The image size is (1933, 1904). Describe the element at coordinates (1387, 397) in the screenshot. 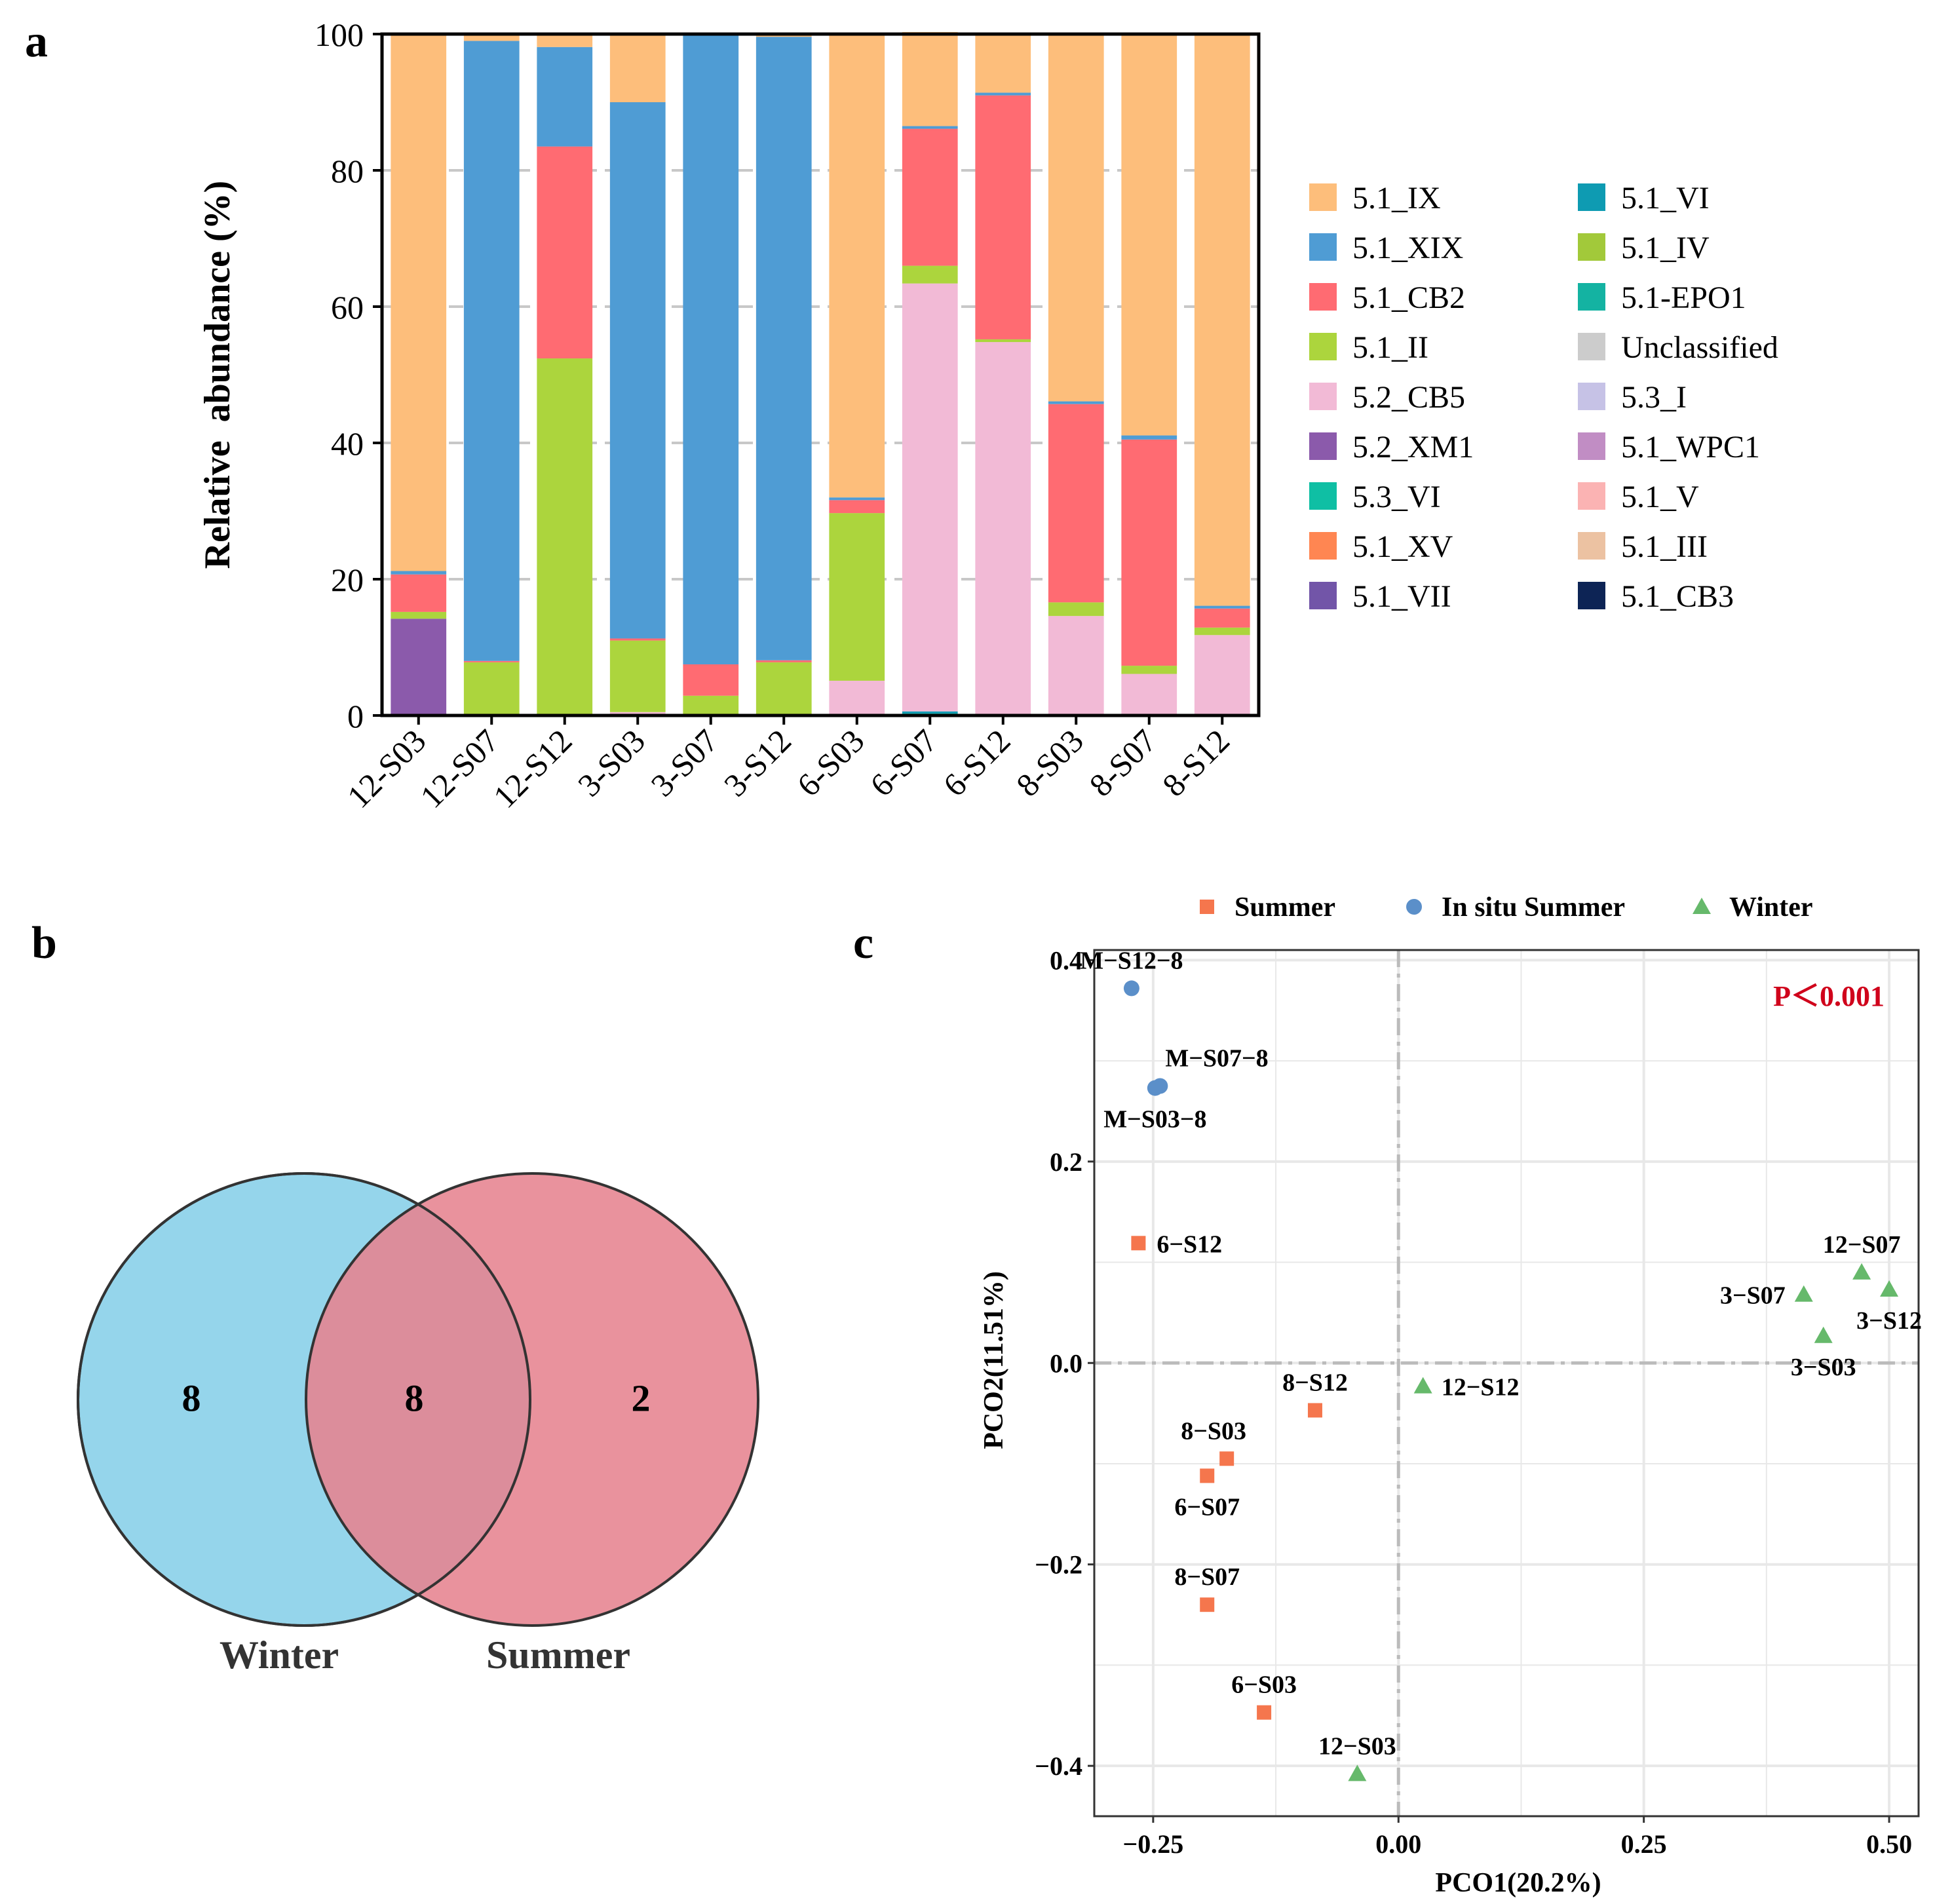

I see `legend-item-5-2-cb5: 5.2_CB5` at that location.